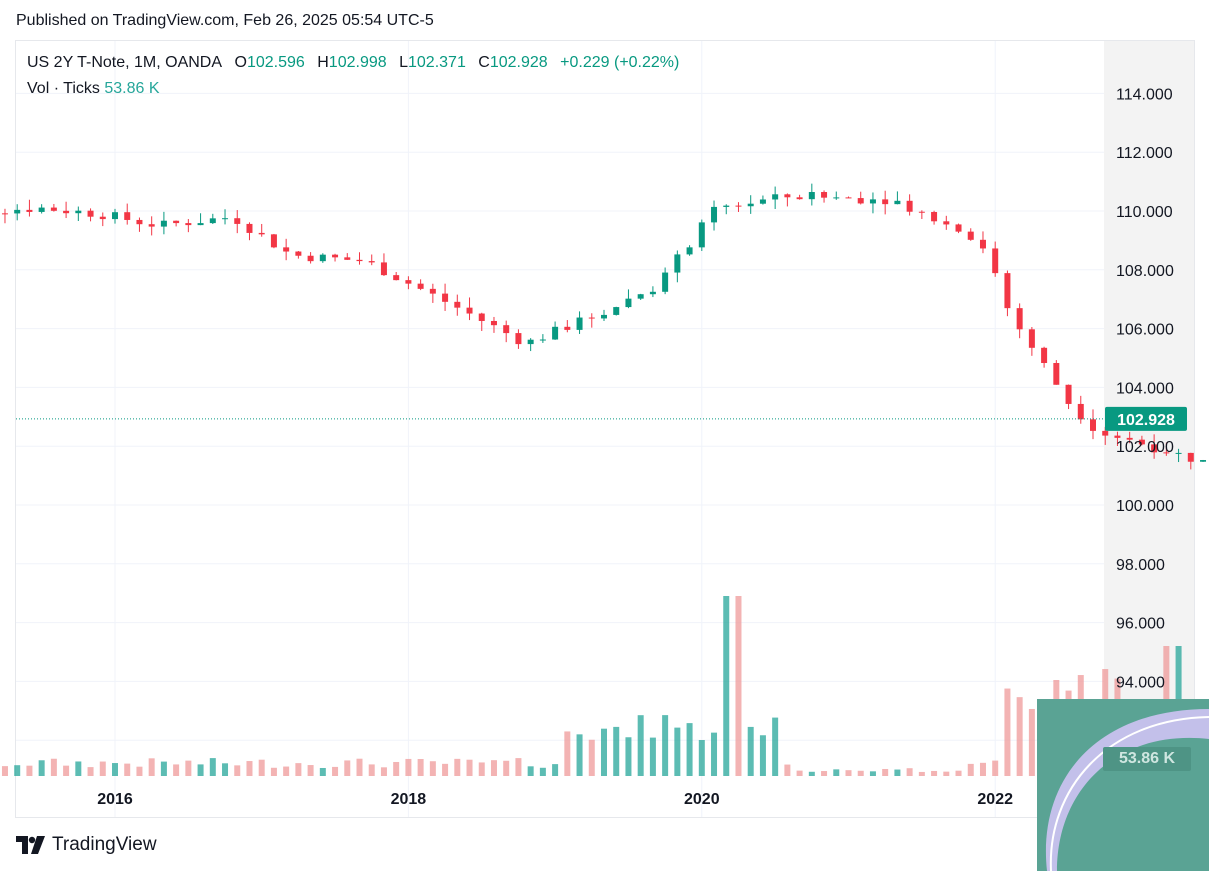  Describe the element at coordinates (437, 62) in the screenshot. I see `low-value: 102.371` at that location.